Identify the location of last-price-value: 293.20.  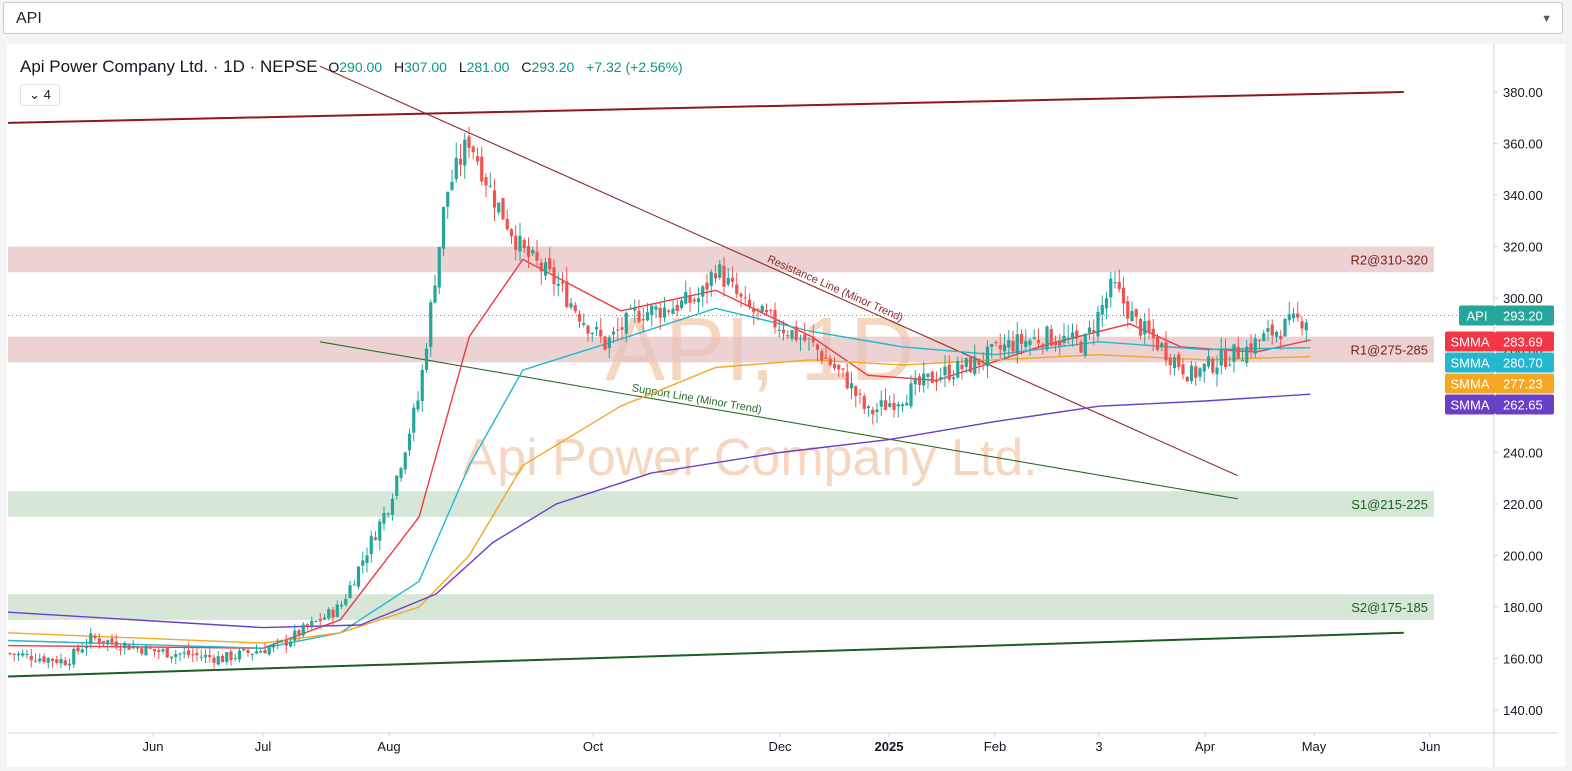
(1523, 316).